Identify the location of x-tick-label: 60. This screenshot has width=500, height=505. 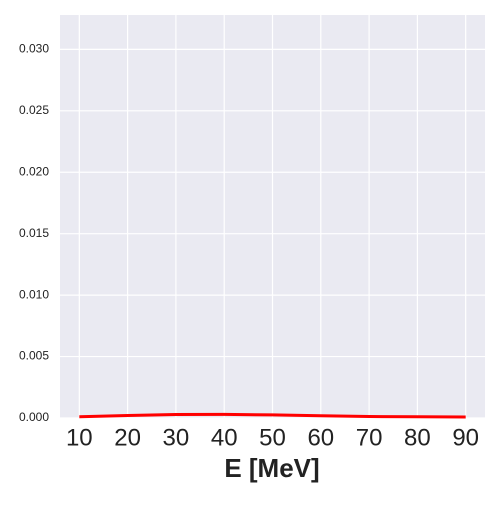
(320, 437).